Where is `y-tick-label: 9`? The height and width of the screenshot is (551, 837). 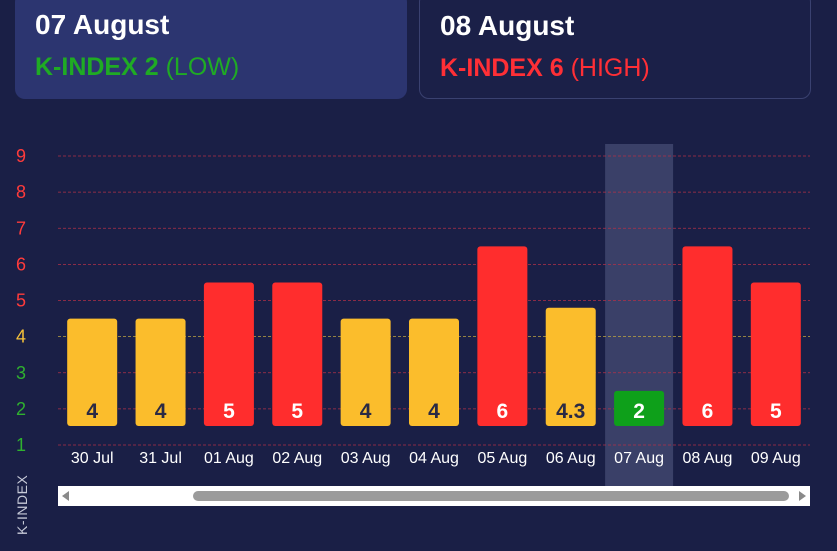
y-tick-label: 9 is located at coordinates (21, 156).